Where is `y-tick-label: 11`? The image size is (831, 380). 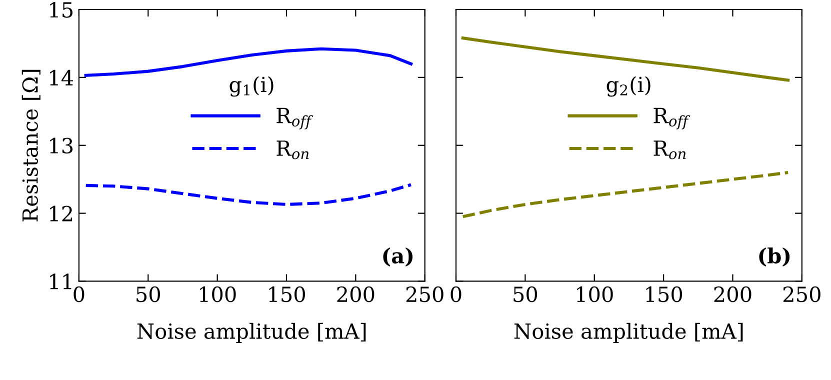
y-tick-label: 11 is located at coordinates (61, 282).